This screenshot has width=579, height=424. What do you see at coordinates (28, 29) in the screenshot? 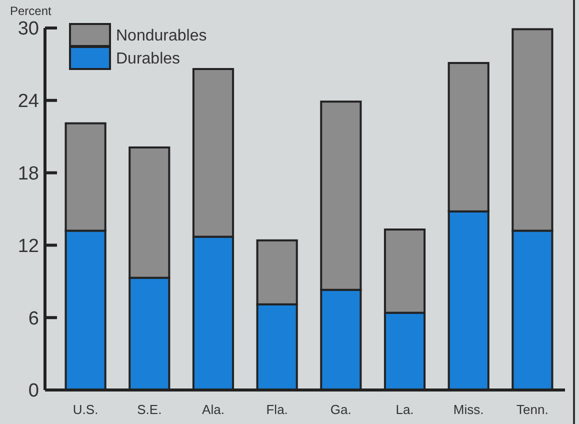
I see `y-tick-label: 30` at bounding box center [28, 29].